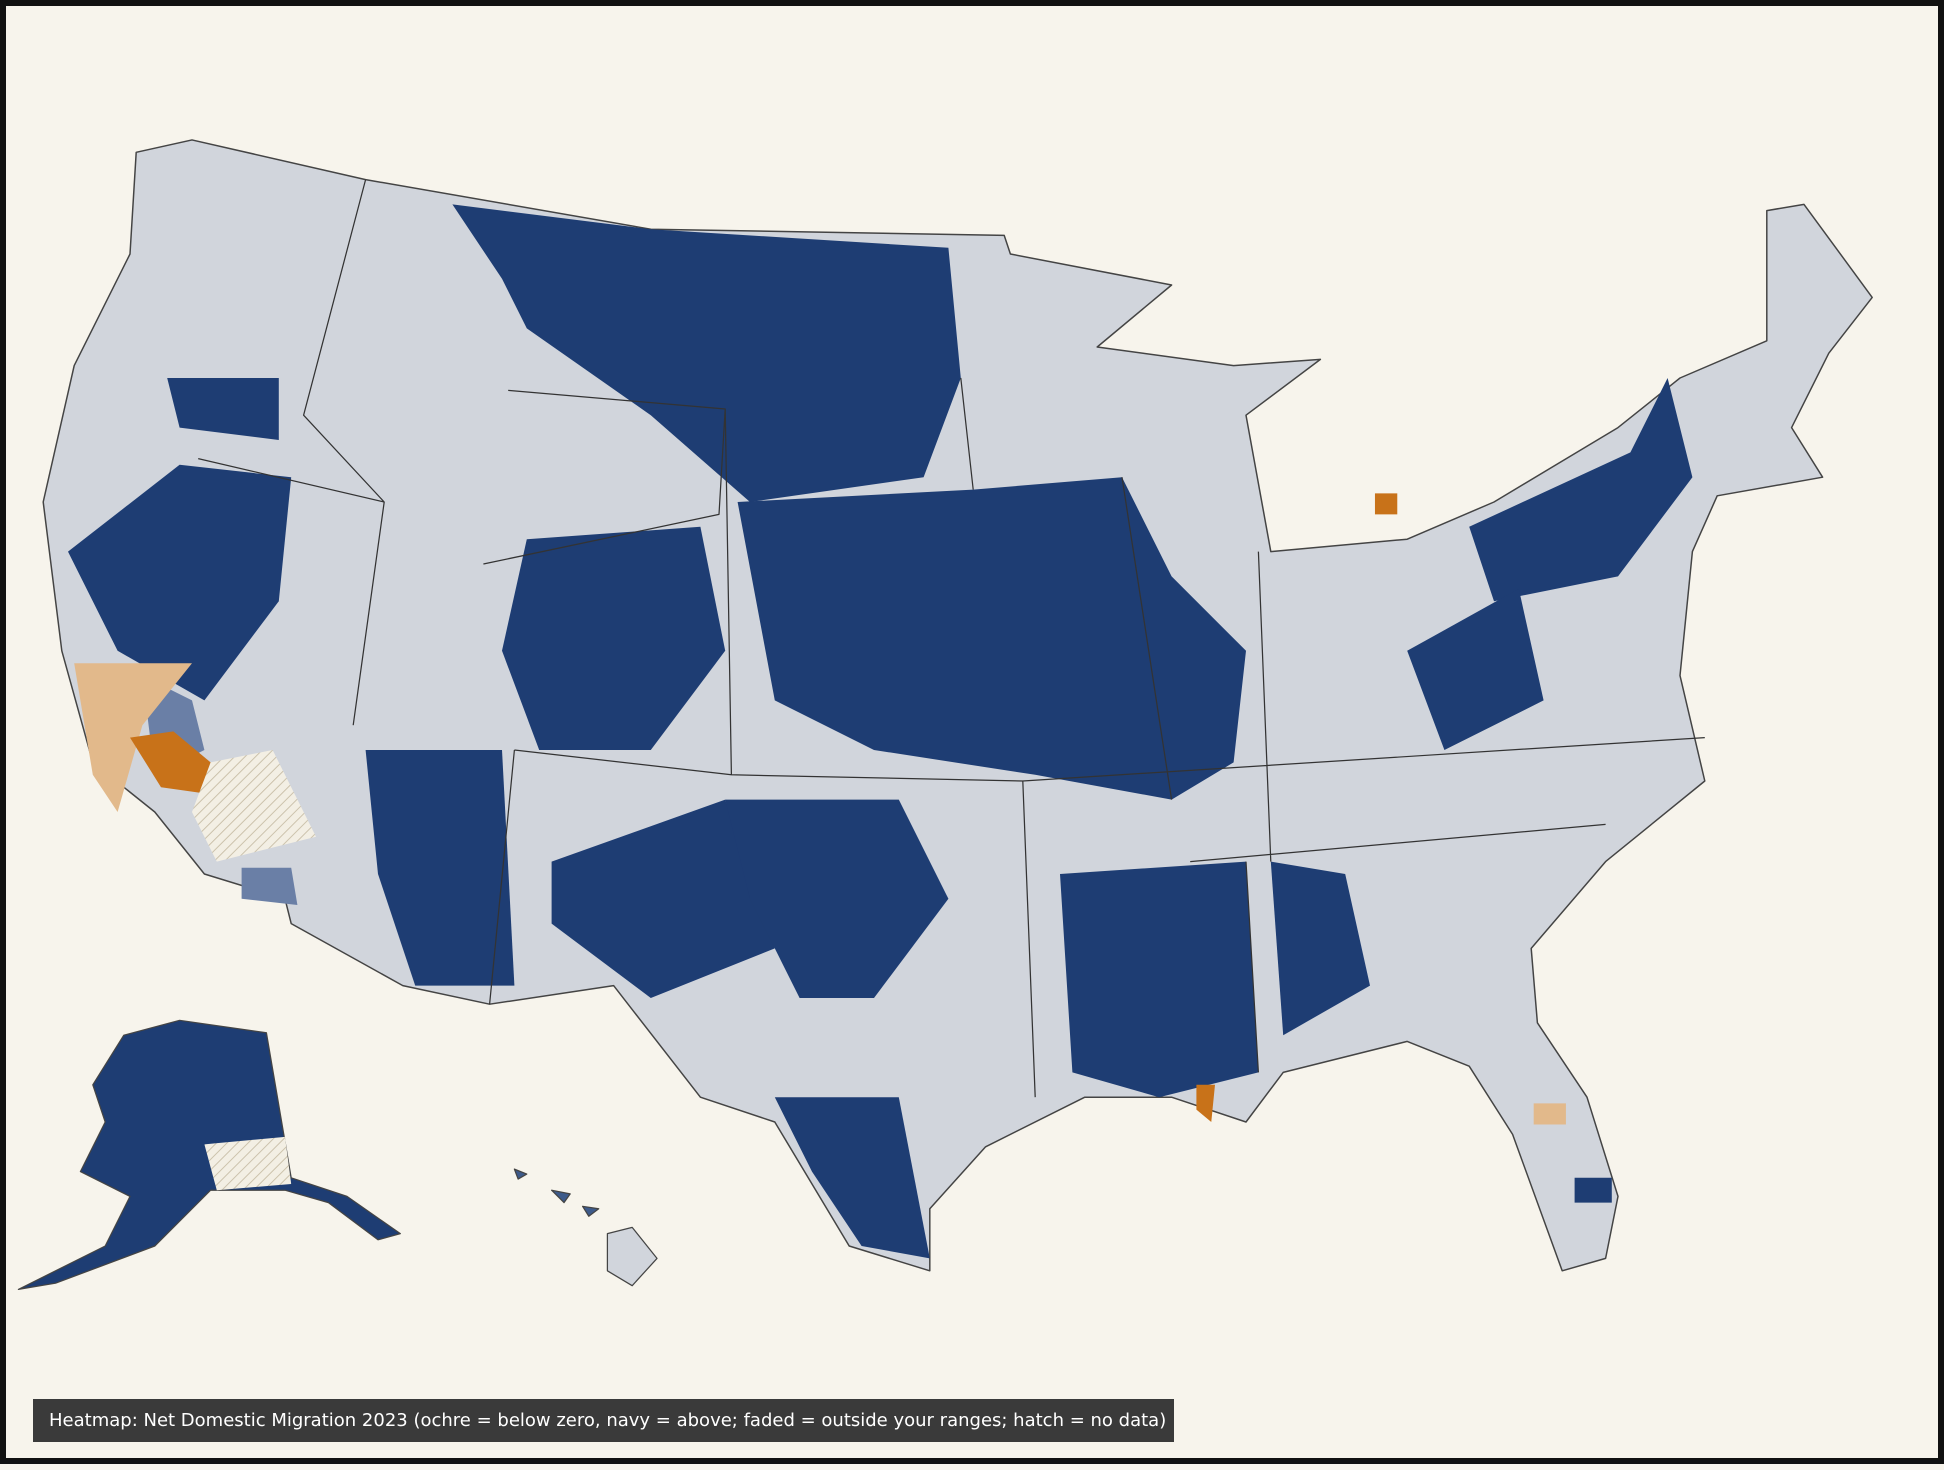  What do you see at coordinates (254, 806) in the screenshot?
I see `no-data-region` at bounding box center [254, 806].